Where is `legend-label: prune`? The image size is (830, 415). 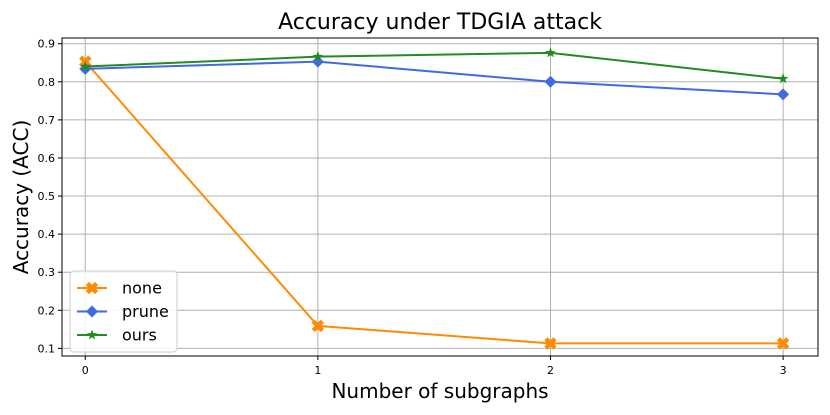 legend-label: prune is located at coordinates (145, 311).